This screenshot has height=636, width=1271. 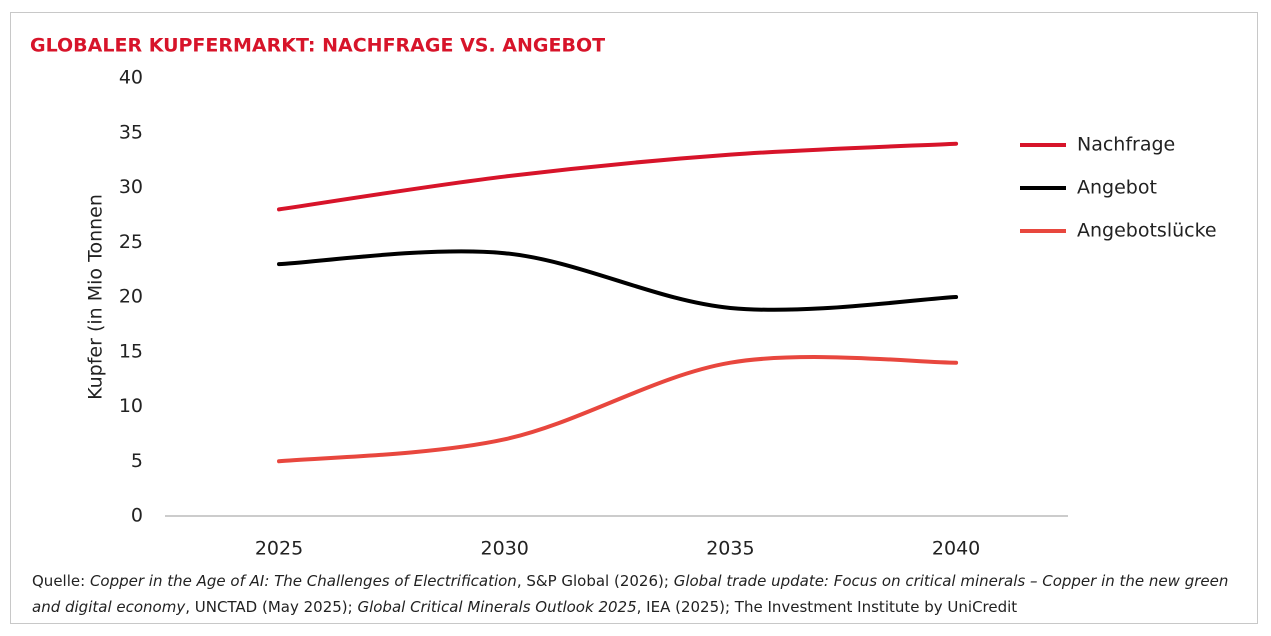 I want to click on source-text: , UNCTAD (May 2025);, so click(x=271, y=607).